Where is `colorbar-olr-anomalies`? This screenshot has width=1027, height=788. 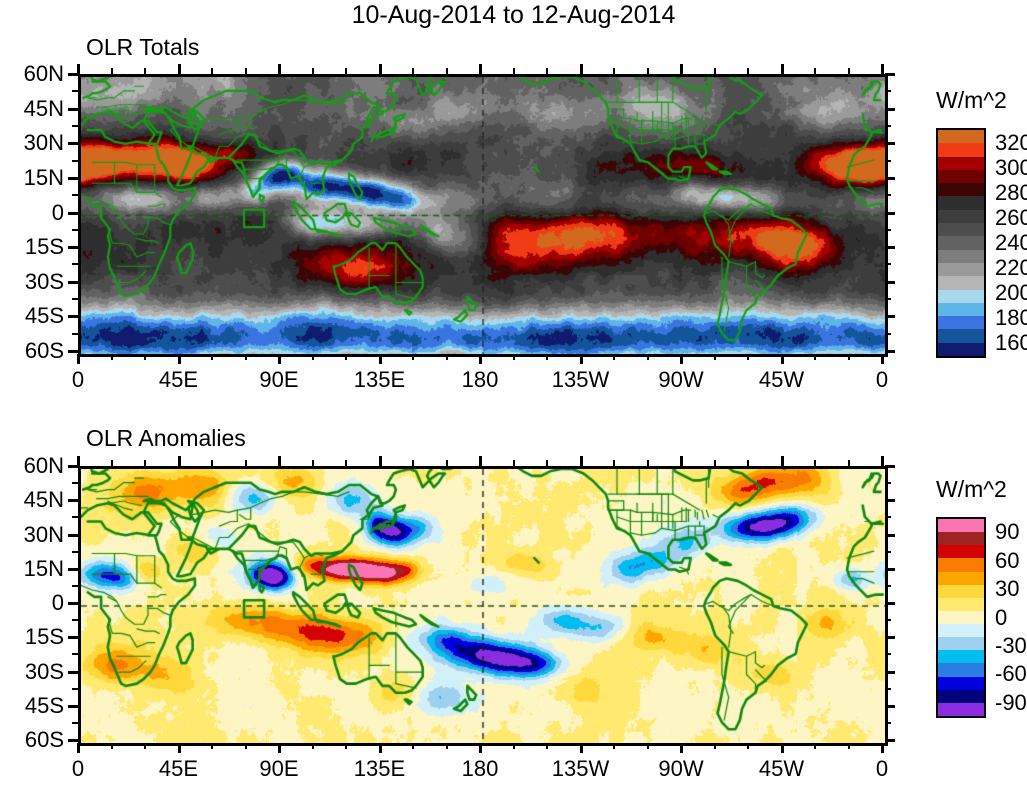 colorbar-olr-anomalies is located at coordinates (961, 617).